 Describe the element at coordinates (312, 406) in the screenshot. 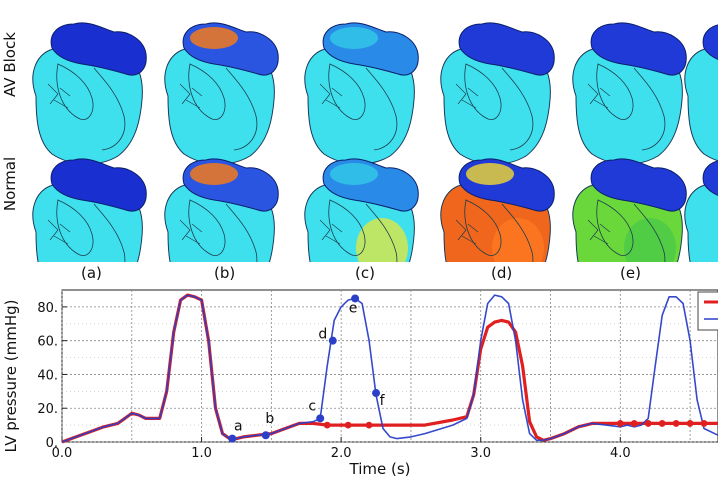

I see `annotation-label-c: c` at that location.